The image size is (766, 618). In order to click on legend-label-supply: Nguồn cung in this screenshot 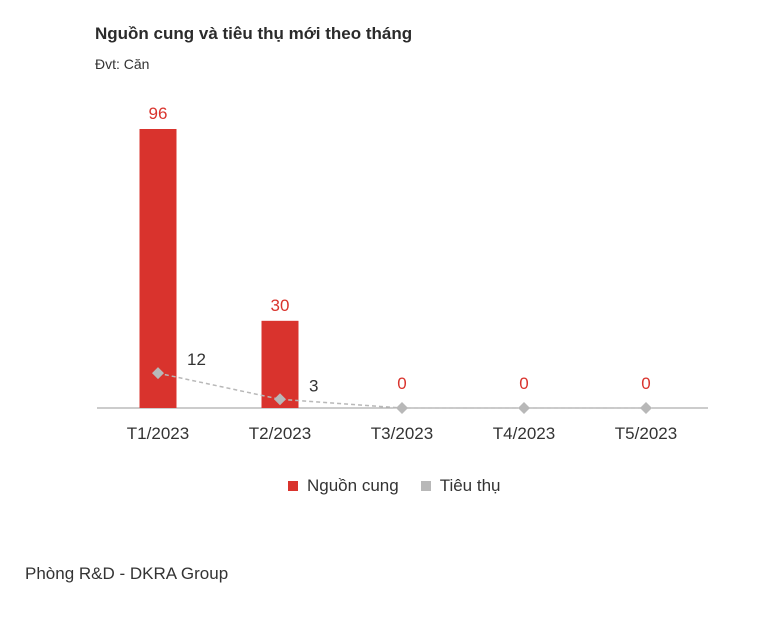, I will do `click(353, 485)`.